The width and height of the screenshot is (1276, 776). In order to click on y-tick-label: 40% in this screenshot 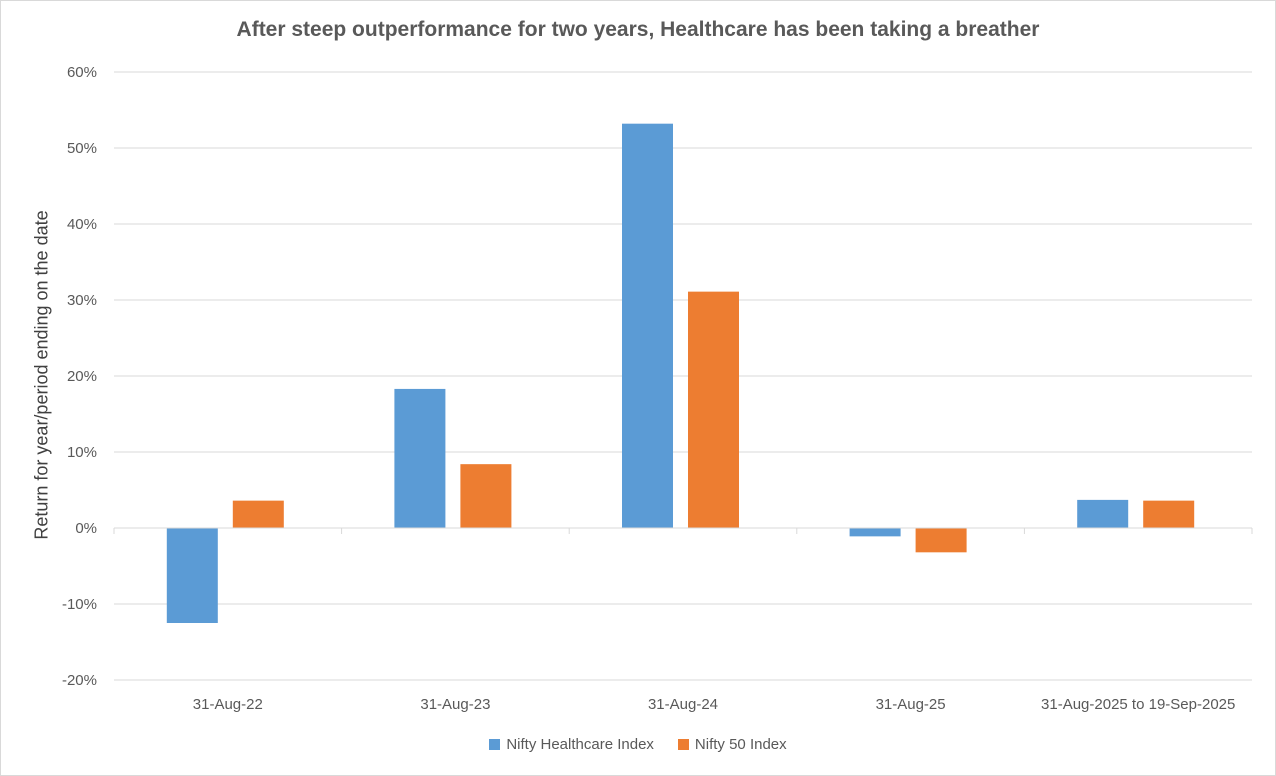, I will do `click(82, 224)`.